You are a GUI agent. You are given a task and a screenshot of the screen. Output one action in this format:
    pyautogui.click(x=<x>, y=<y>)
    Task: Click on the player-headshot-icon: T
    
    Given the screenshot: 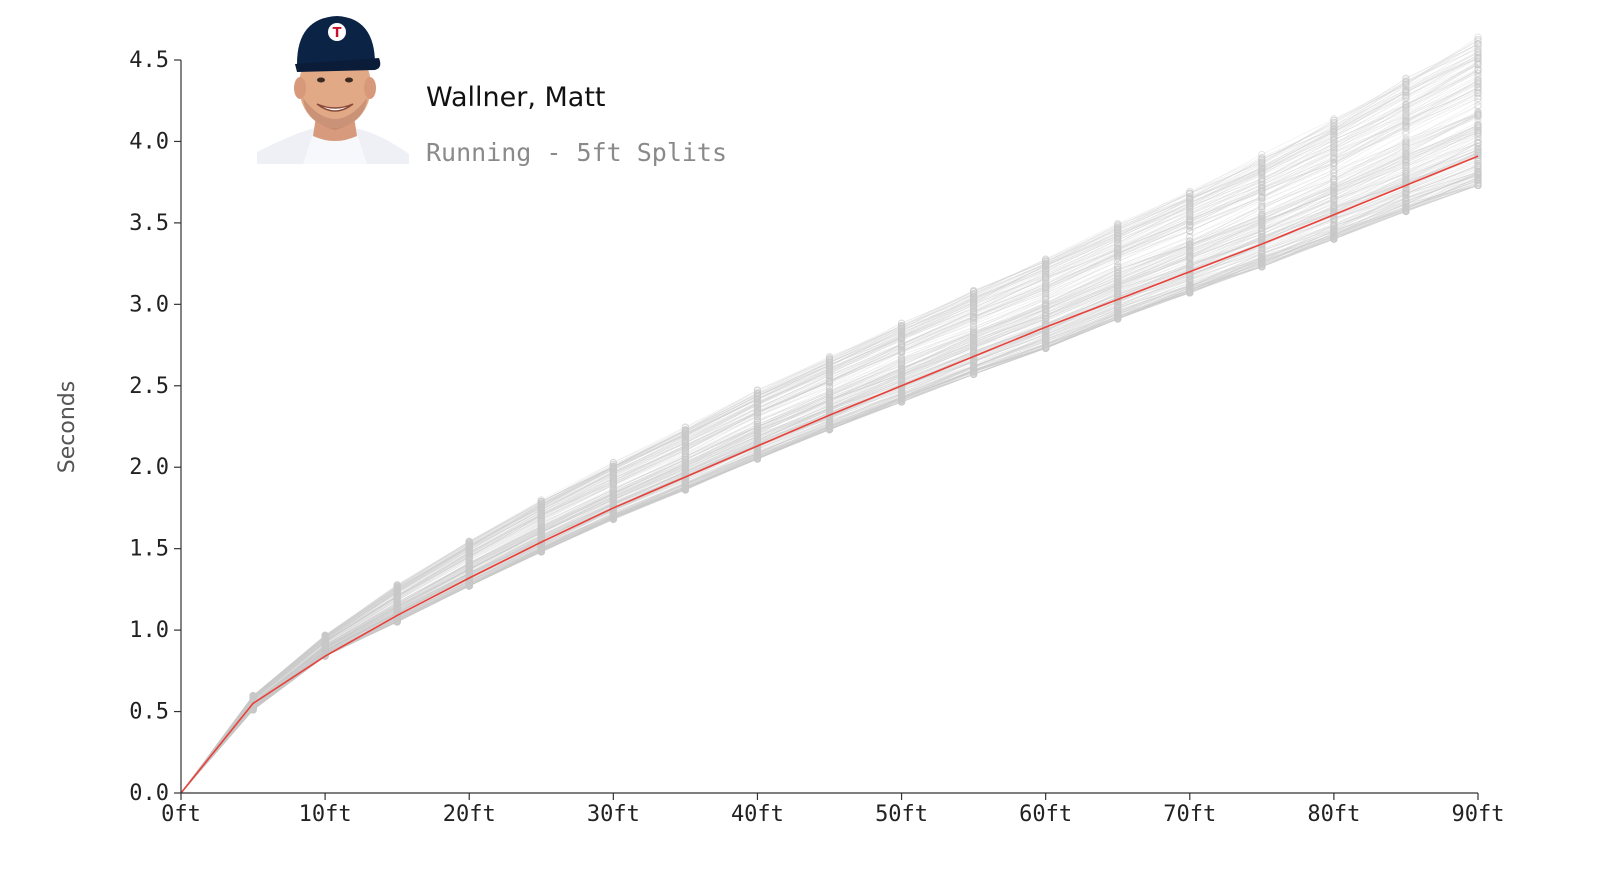 What is the action you would take?
    pyautogui.click(x=333, y=89)
    